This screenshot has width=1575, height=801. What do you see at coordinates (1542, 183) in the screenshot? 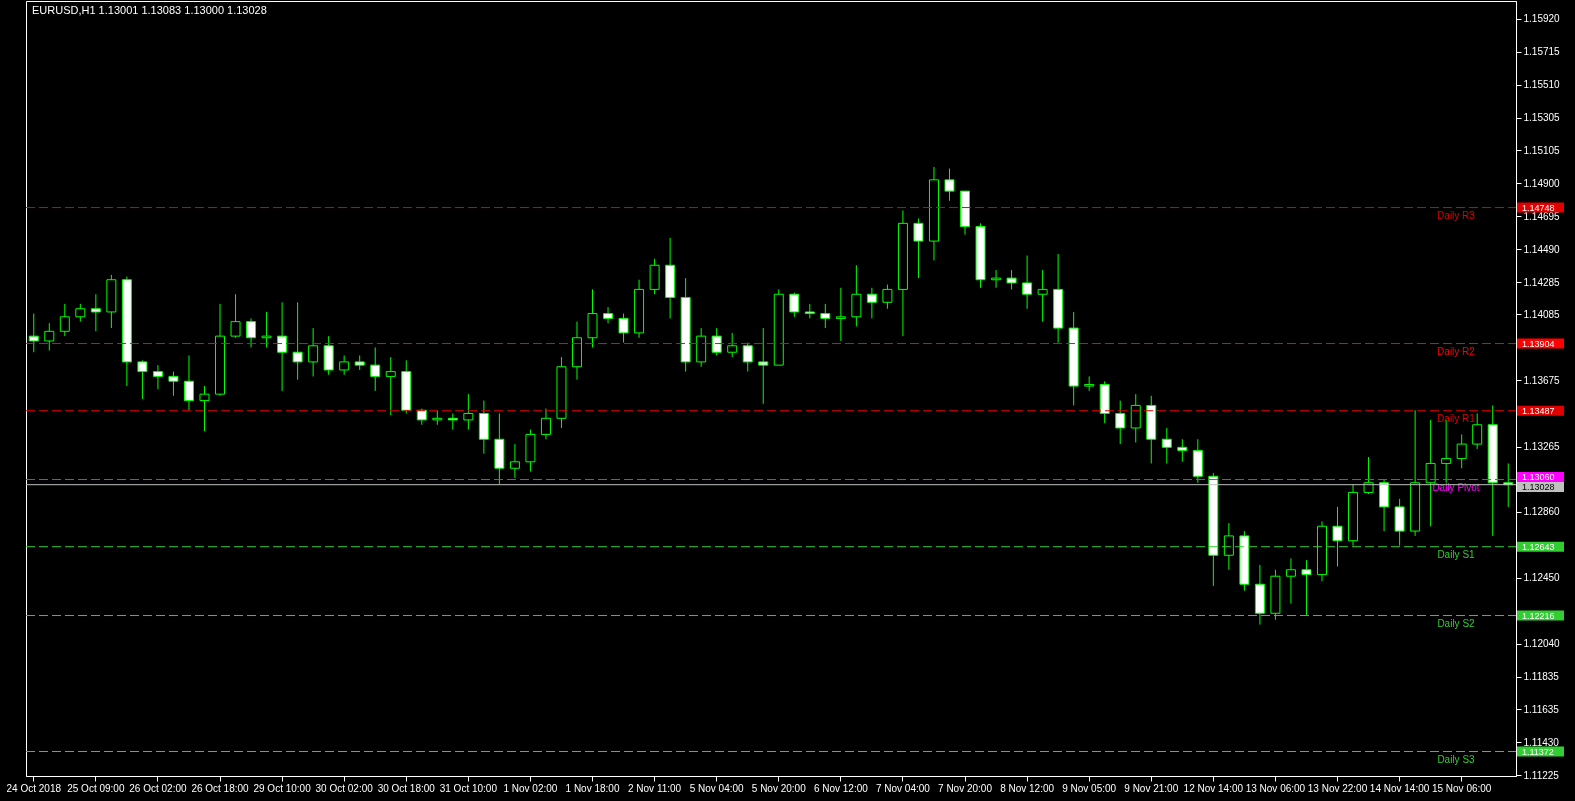
I see `y-tick-label: 1.14900` at bounding box center [1542, 183].